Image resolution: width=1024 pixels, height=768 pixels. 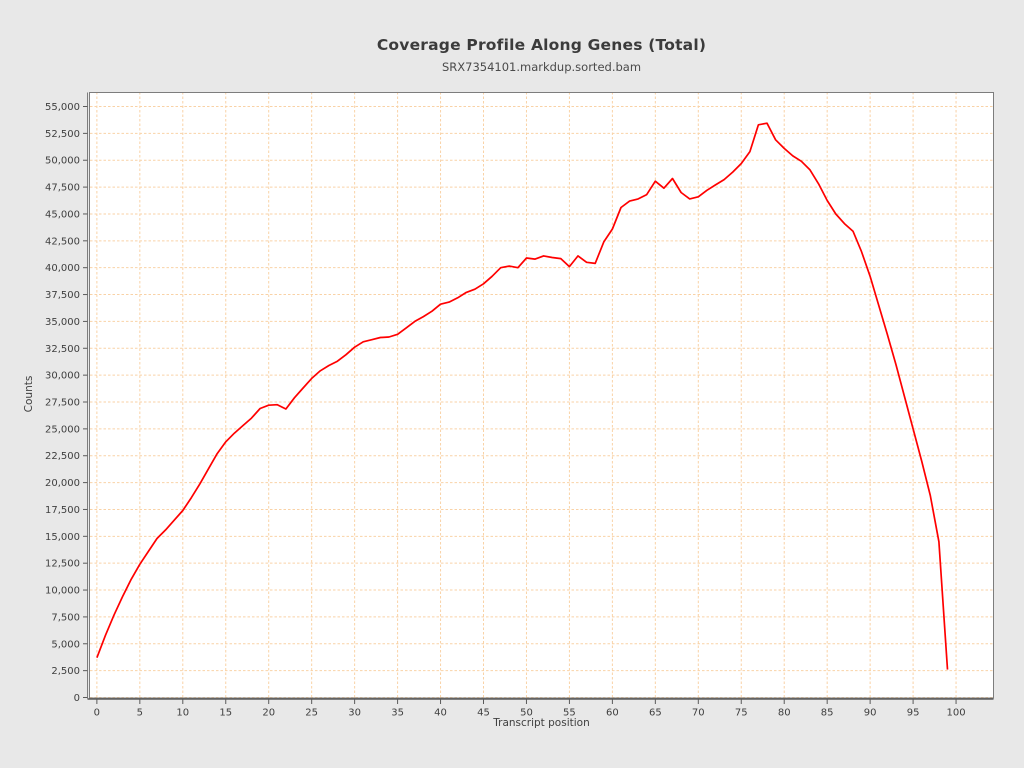 What do you see at coordinates (62, 188) in the screenshot?
I see `y-tick-label: 47,500` at bounding box center [62, 188].